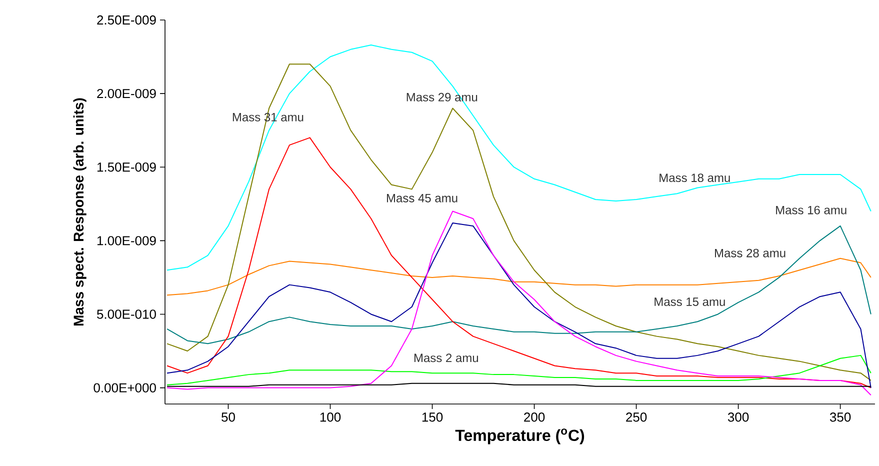  I want to click on annotation: Mass 16 amu, so click(811, 210).